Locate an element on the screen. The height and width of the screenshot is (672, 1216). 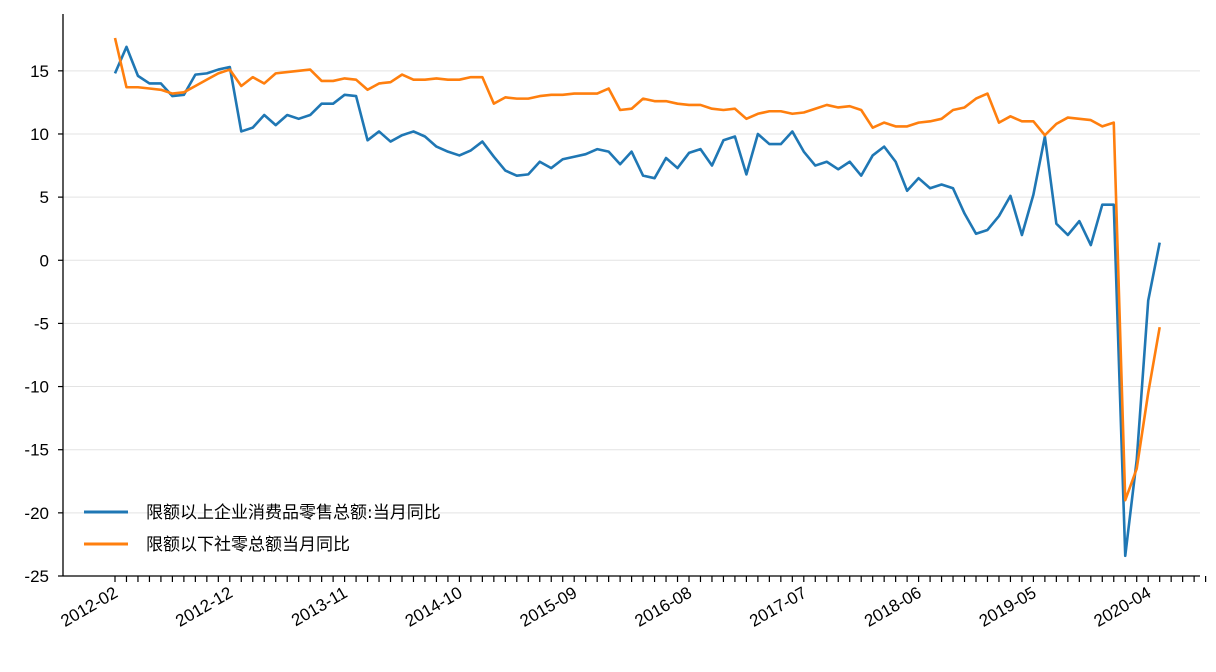
x-tick-label: 2012-12 is located at coordinates (204, 607).